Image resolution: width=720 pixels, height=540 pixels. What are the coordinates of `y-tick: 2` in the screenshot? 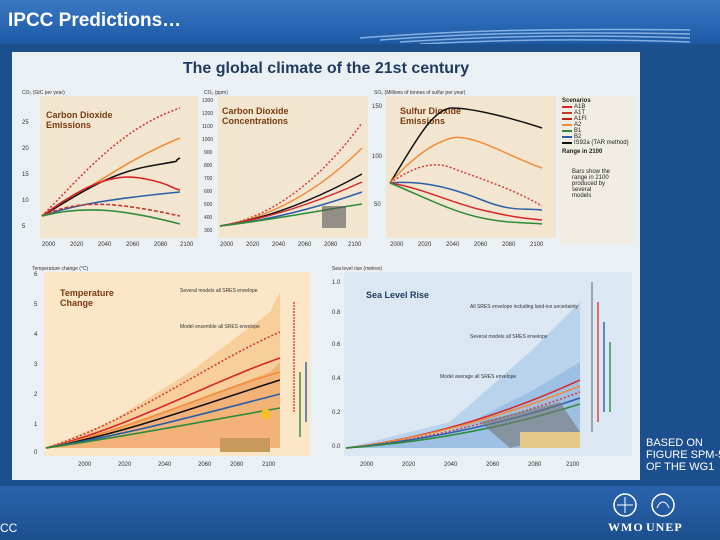 It's located at (36, 395).